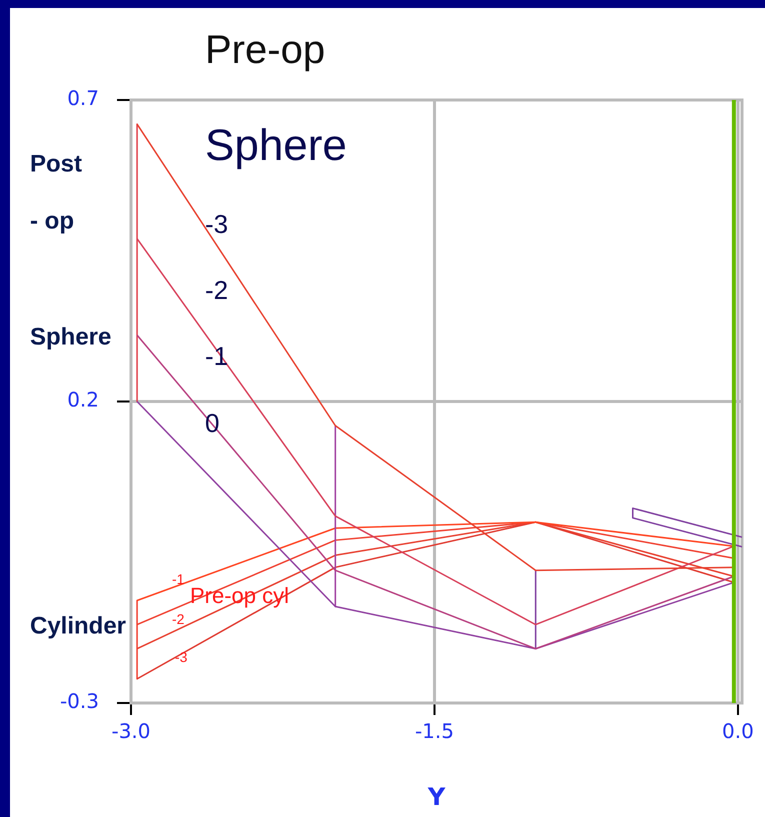 The height and width of the screenshot is (817, 765). Describe the element at coordinates (434, 731) in the screenshot. I see `x-tick-label: -1.5` at that location.